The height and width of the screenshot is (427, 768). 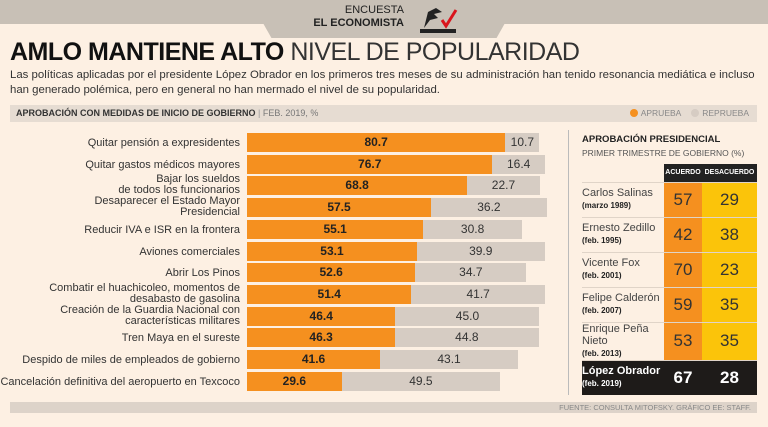 I want to click on acuerdo-value: 67, so click(x=683, y=377).